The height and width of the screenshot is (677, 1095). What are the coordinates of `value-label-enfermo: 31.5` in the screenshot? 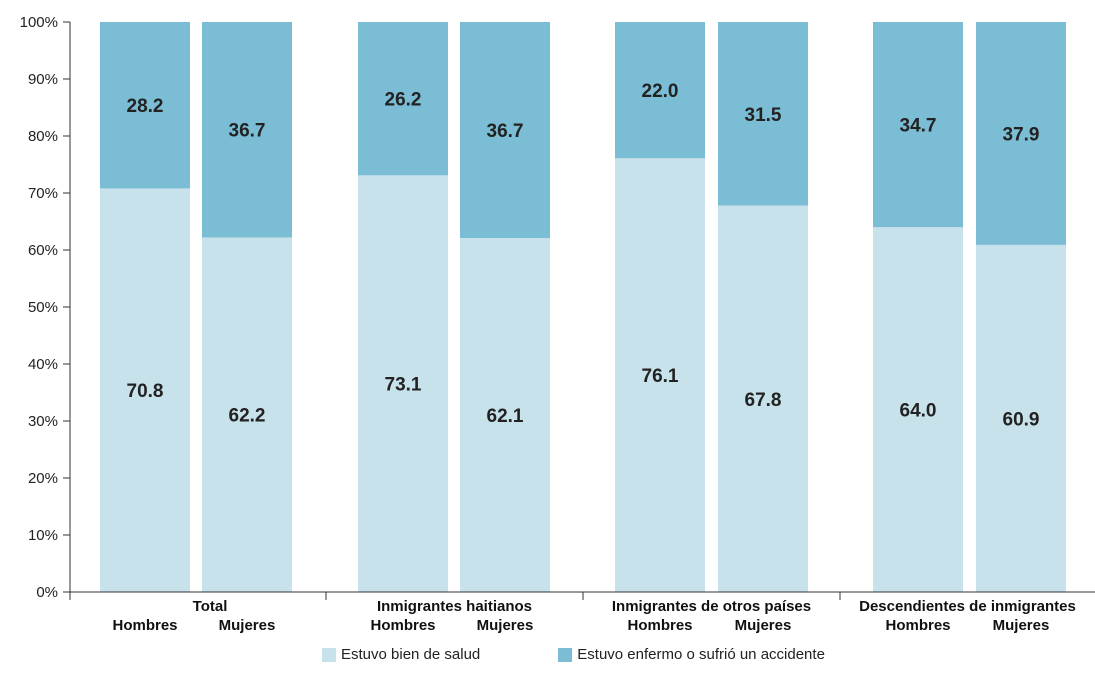 It's located at (763, 115).